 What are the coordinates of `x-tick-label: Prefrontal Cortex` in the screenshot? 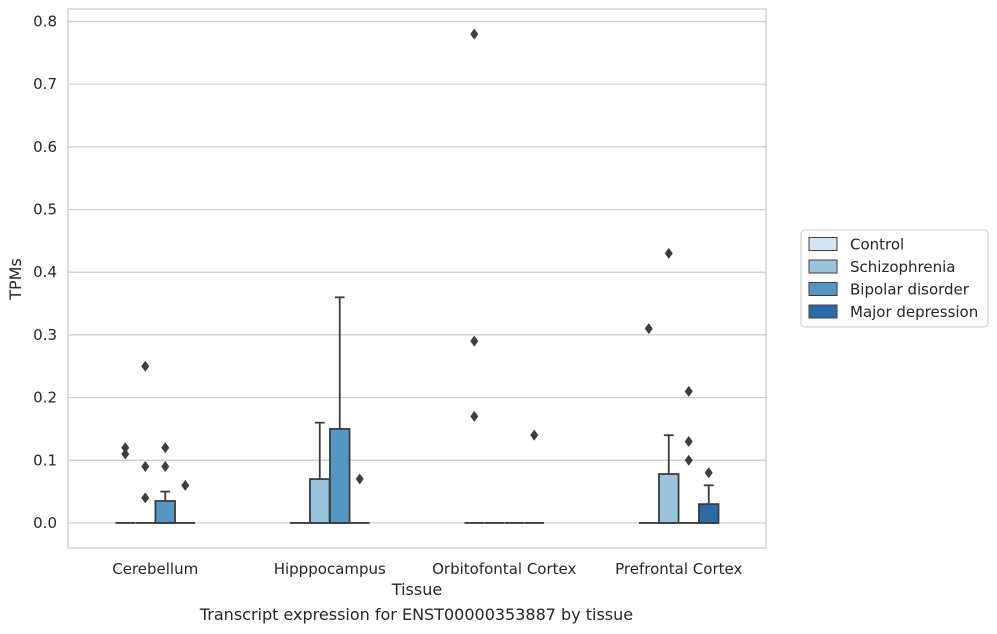 It's located at (678, 569).